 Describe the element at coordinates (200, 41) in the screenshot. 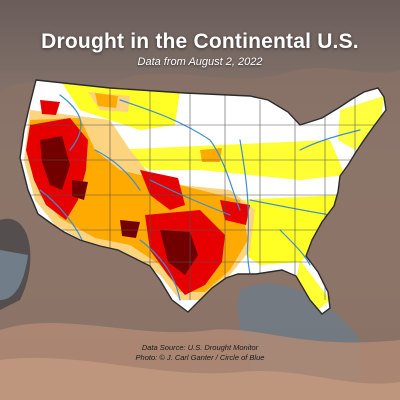

I see `map-title: Drought in the Continental U.S.` at that location.